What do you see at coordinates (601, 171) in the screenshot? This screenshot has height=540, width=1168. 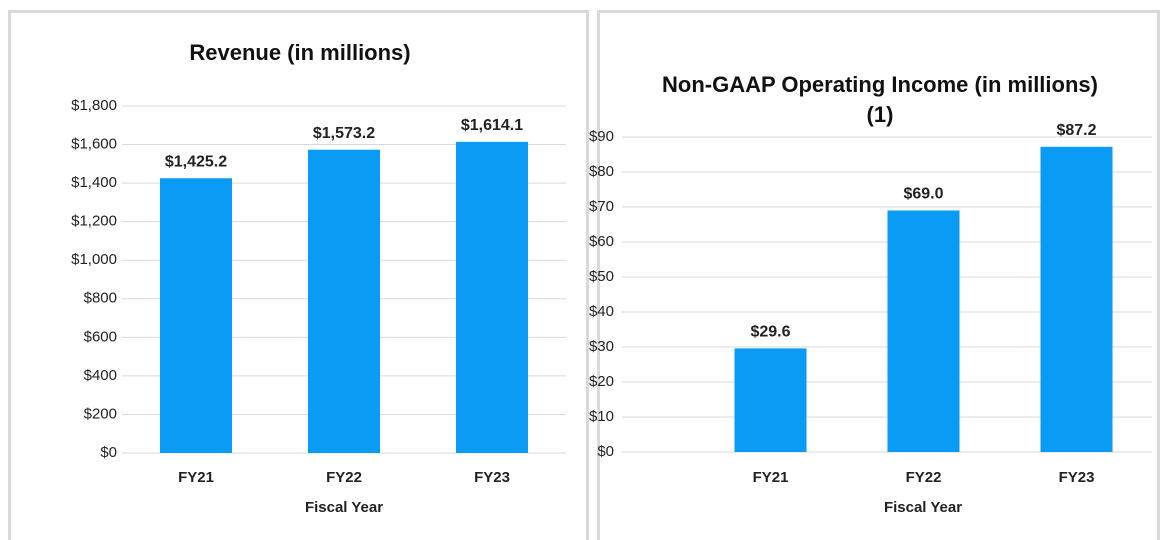 I see `y-tick-label: $80` at bounding box center [601, 171].